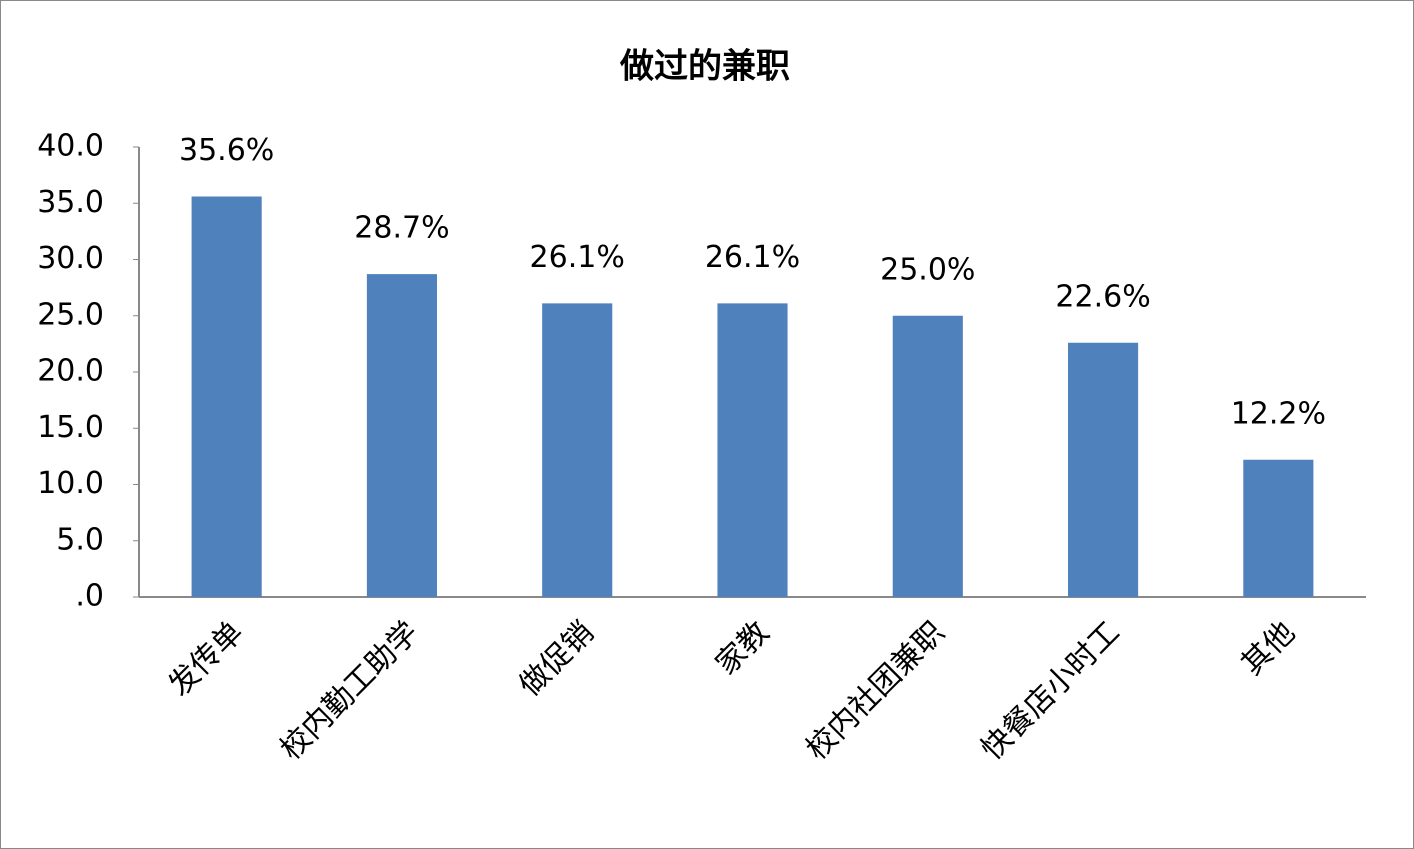  What do you see at coordinates (401, 228) in the screenshot?
I see `data-label: 28.7%` at bounding box center [401, 228].